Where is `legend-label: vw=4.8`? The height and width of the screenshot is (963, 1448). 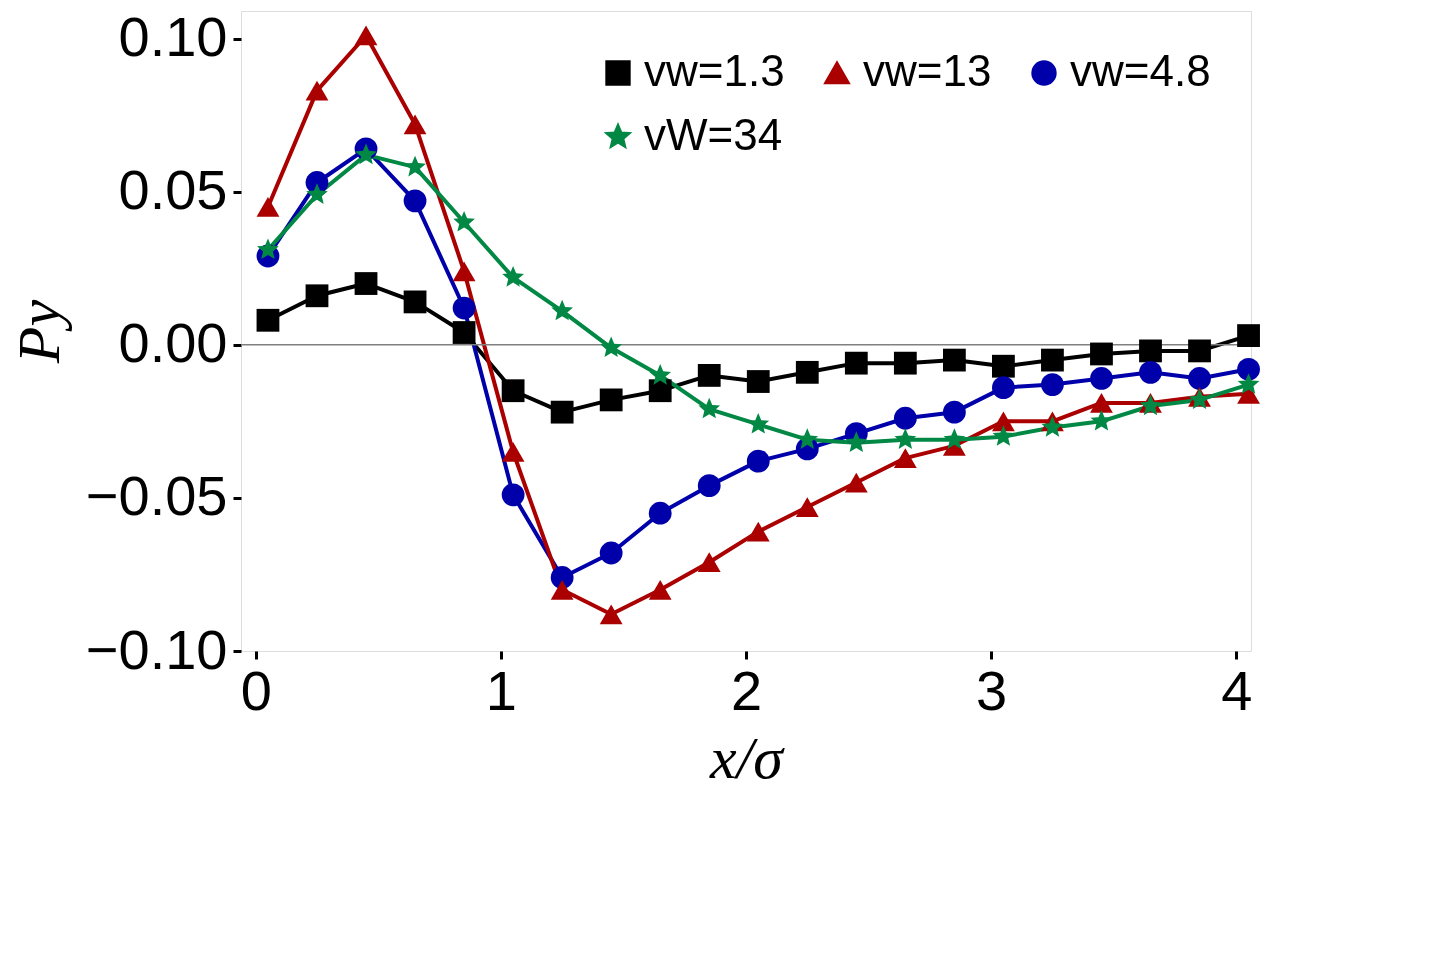 legend-label: vw=4.8 is located at coordinates (1140, 70).